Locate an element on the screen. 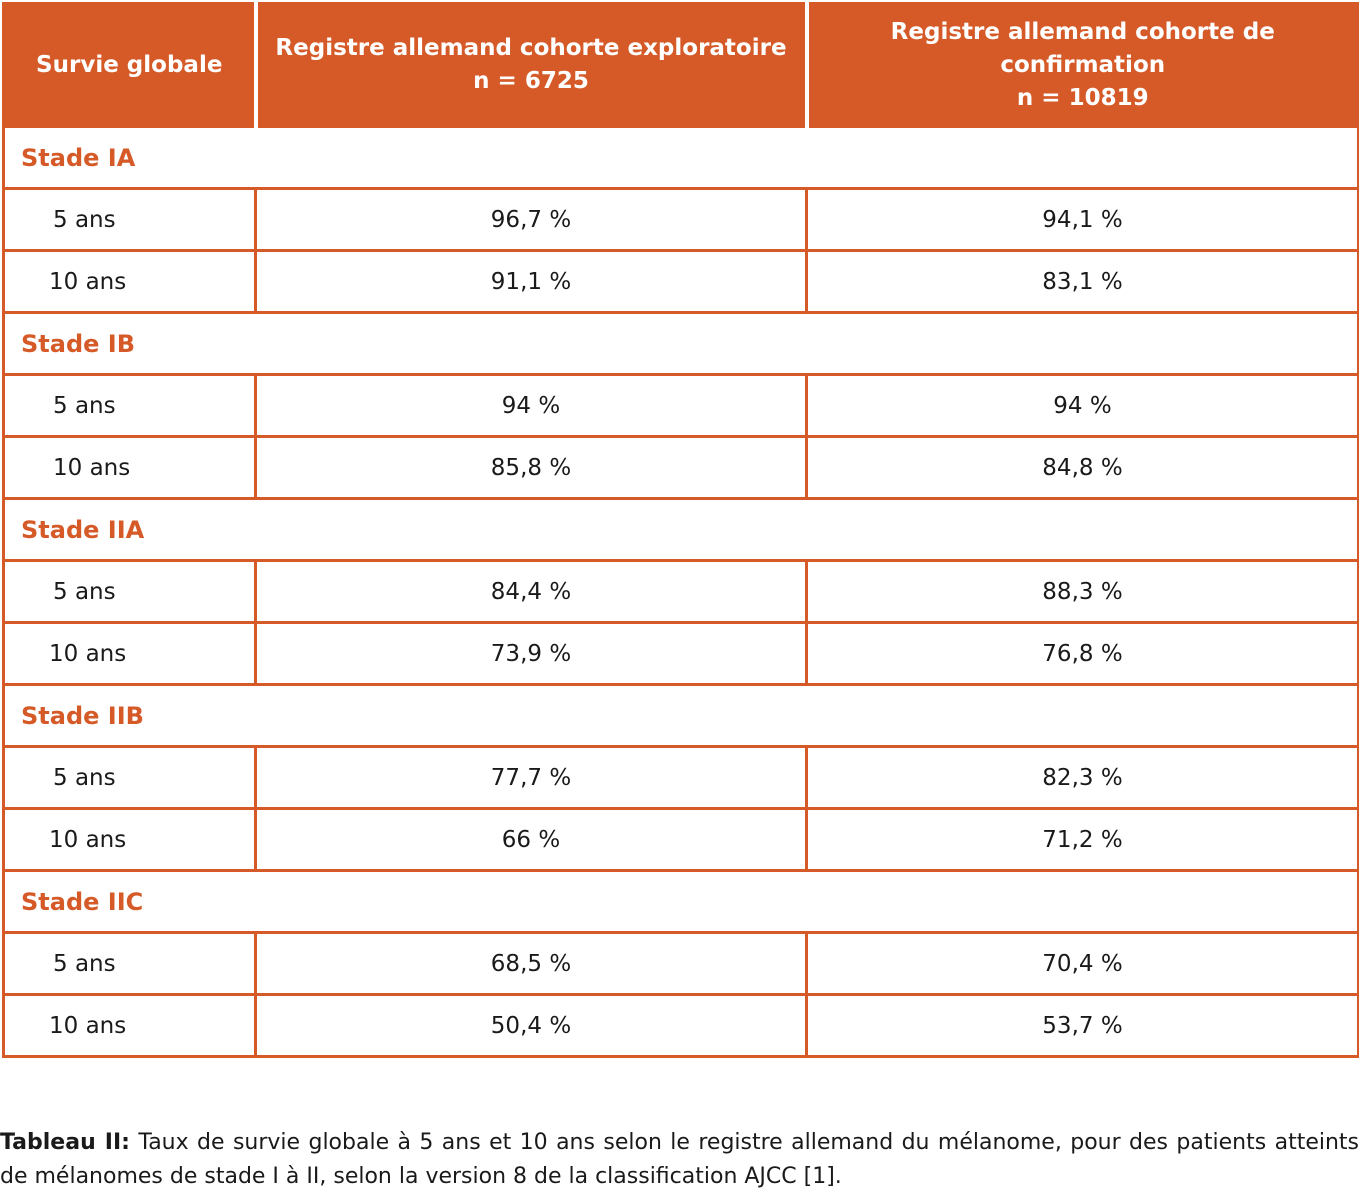 The width and height of the screenshot is (1359, 1194). header-survie-globale: Survie globale is located at coordinates (129, 65).